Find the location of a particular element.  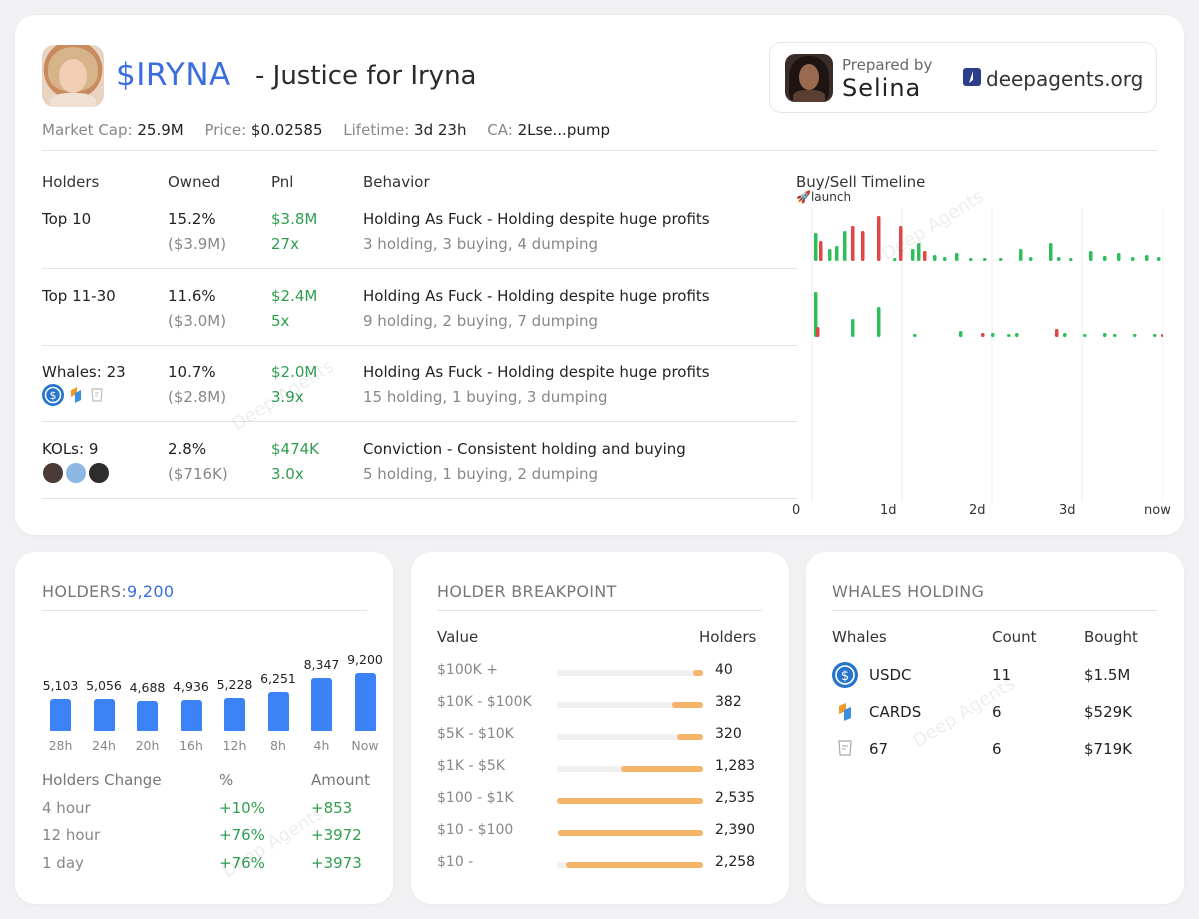

row-holders: Whales: 23 is located at coordinates (84, 372).